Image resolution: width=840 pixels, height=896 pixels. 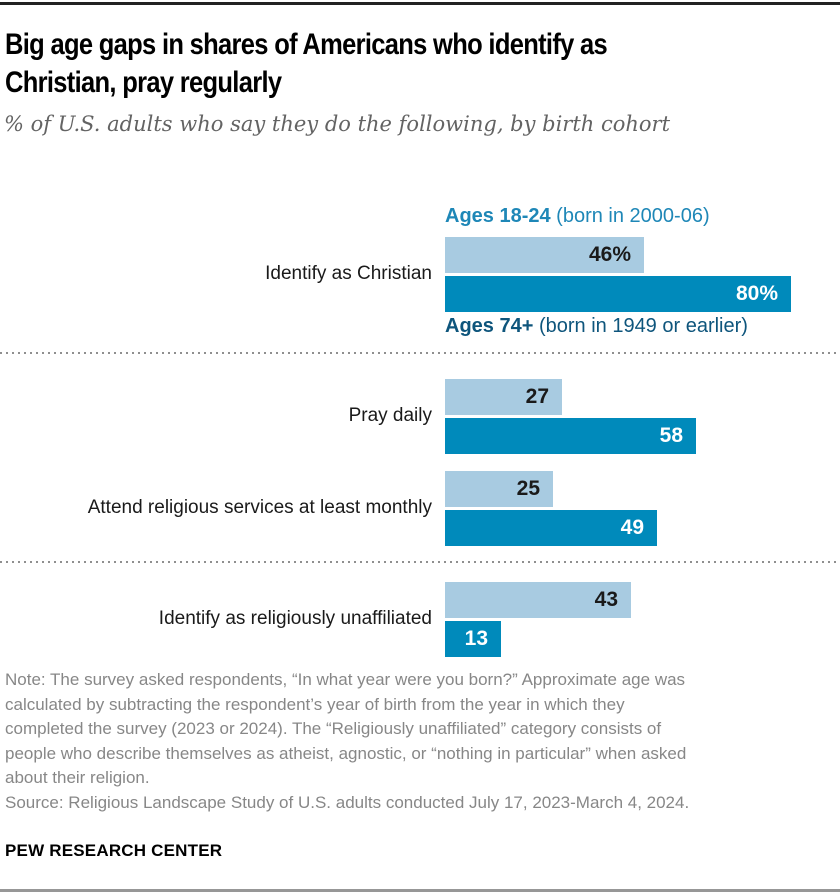 What do you see at coordinates (503, 397) in the screenshot?
I see `bar-18-24-pray-daily: 27` at bounding box center [503, 397].